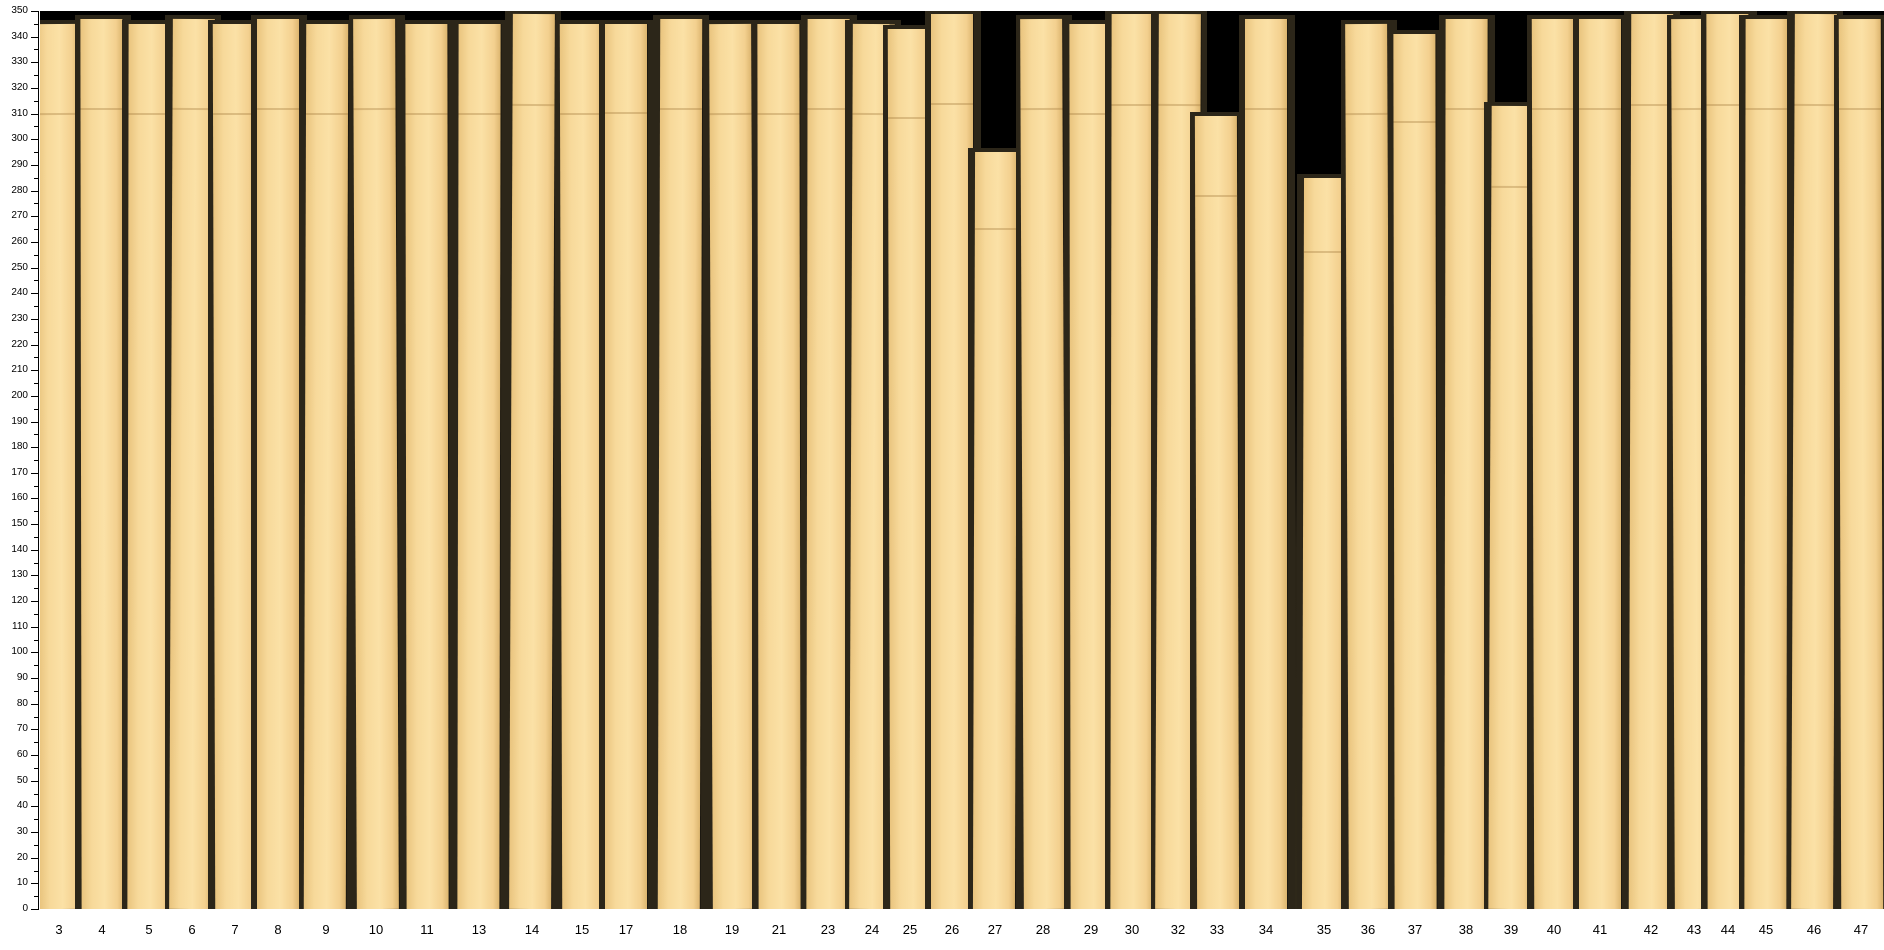 This screenshot has width=1884, height=950. I want to click on tick-label: 130, so click(19, 574).